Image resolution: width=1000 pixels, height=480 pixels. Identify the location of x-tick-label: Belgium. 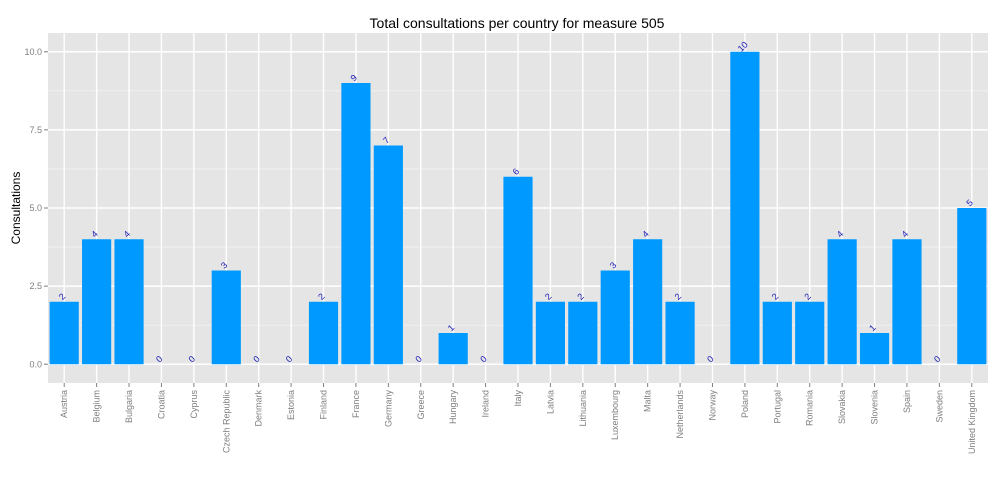
(97, 406).